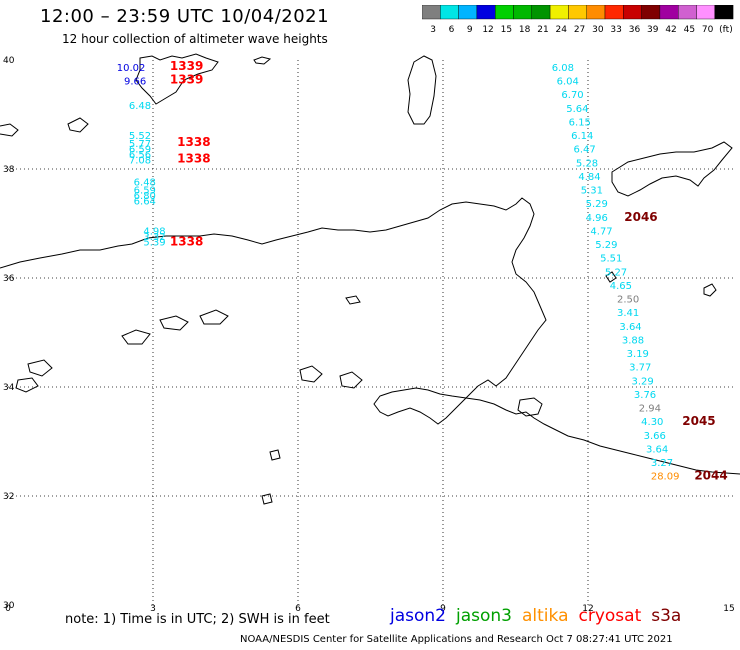  I want to click on sardinia-coast, so click(422, 90).